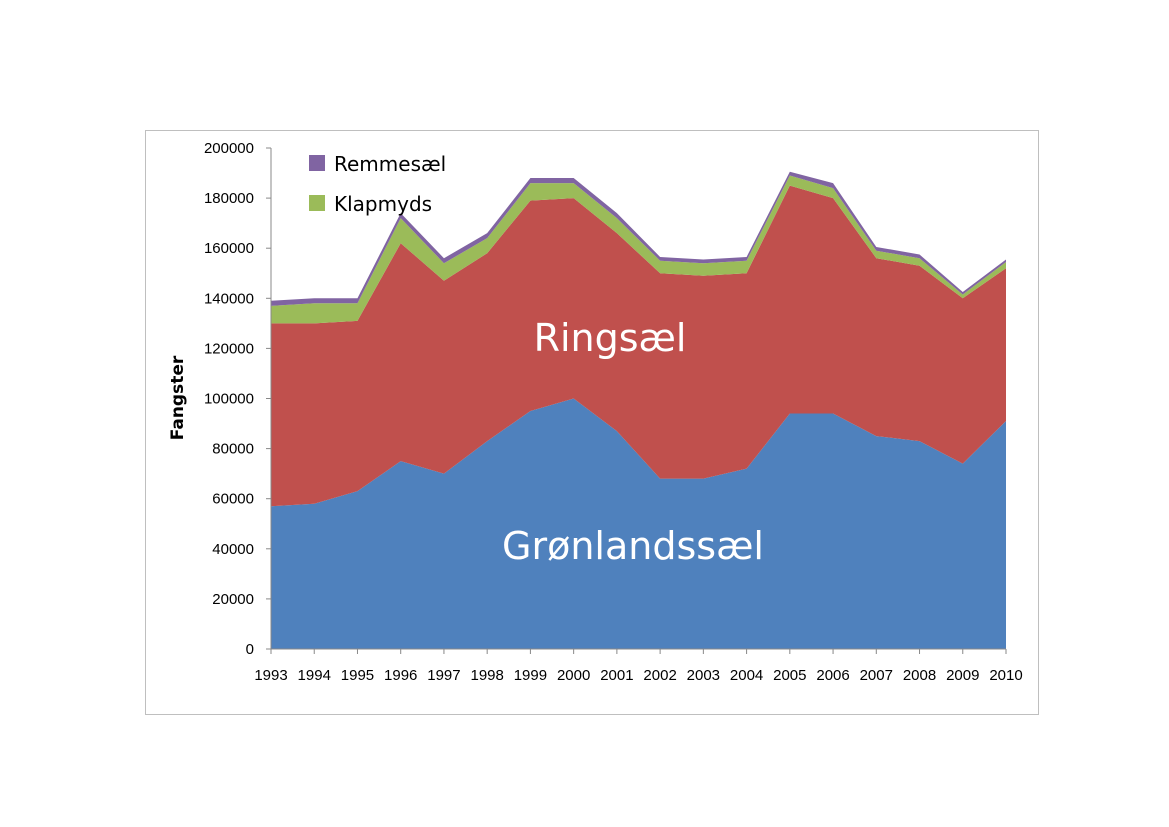 Image resolution: width=1169 pixels, height=827 pixels. Describe the element at coordinates (746, 675) in the screenshot. I see `x-tick-label: 2004` at that location.